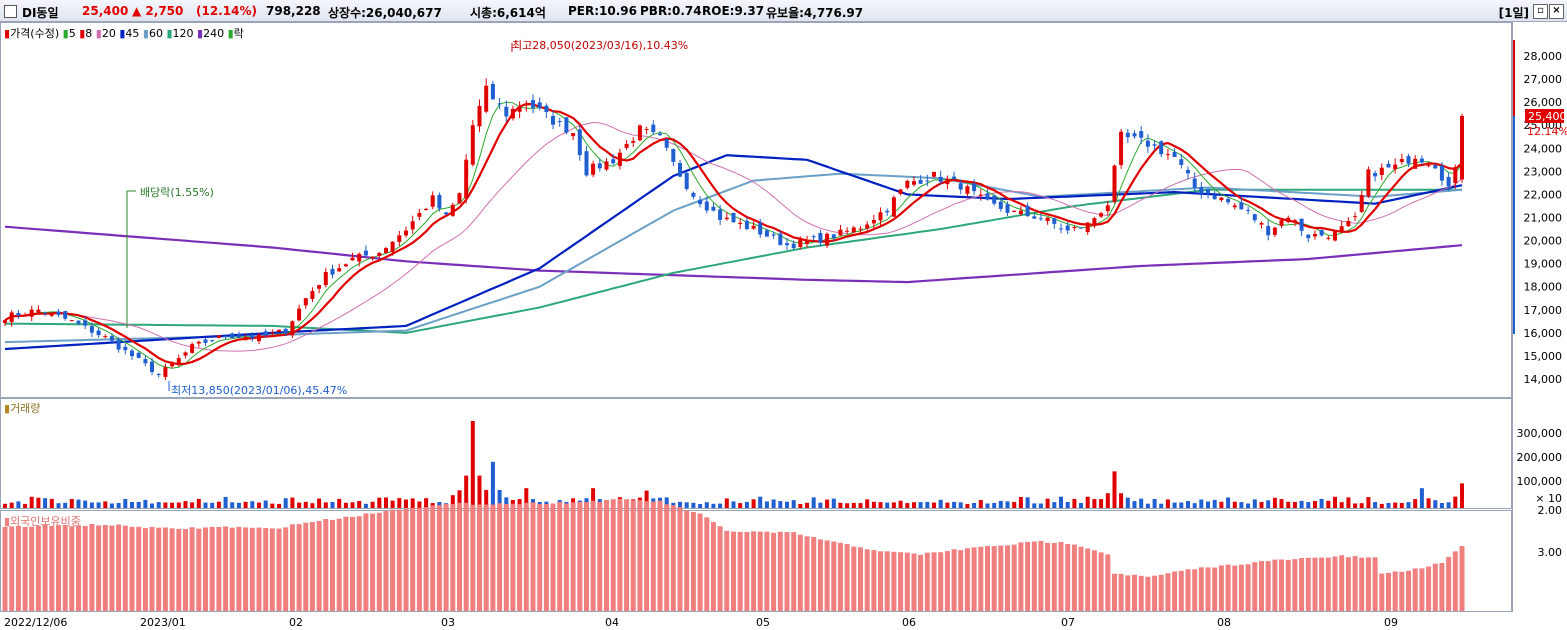  Describe the element at coordinates (1543, 79) in the screenshot. I see `price-tick-label: 27,000` at that location.